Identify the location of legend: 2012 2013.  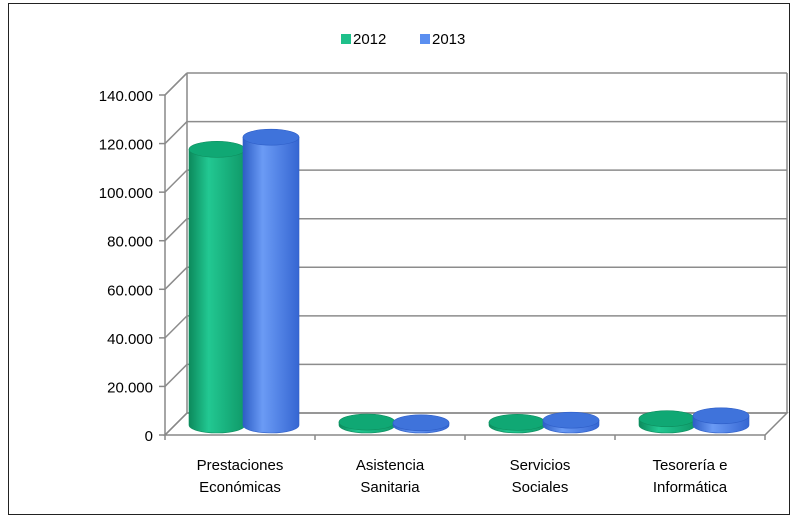
(403, 39).